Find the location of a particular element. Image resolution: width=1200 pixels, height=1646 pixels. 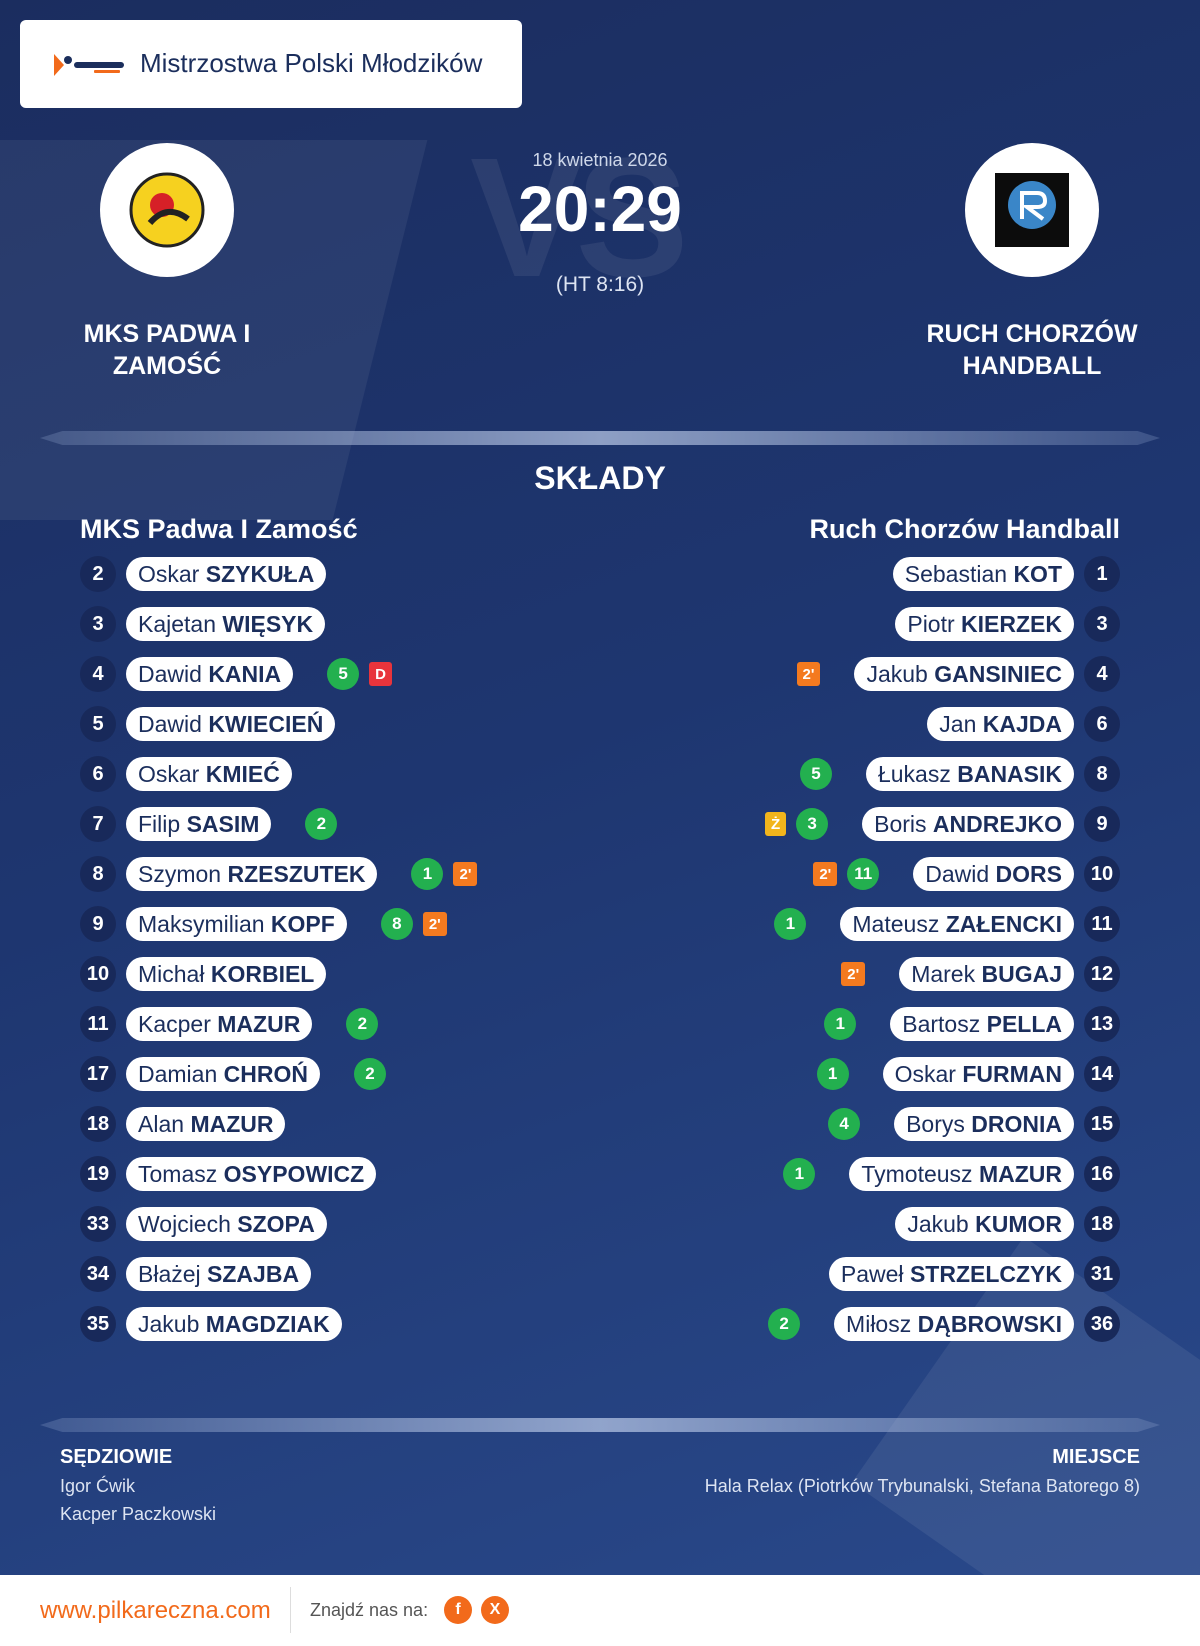

player-row: 33 Wojciech SZOPA is located at coordinates (203, 1224).